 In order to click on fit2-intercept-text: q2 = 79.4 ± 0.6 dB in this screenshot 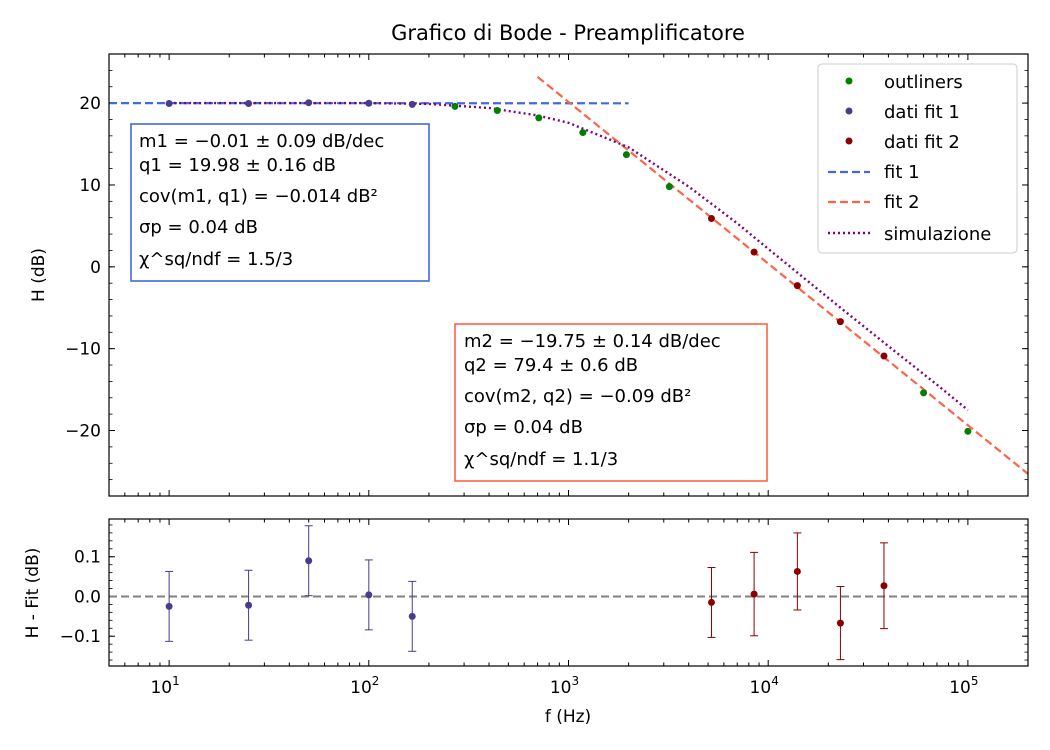, I will do `click(551, 365)`.